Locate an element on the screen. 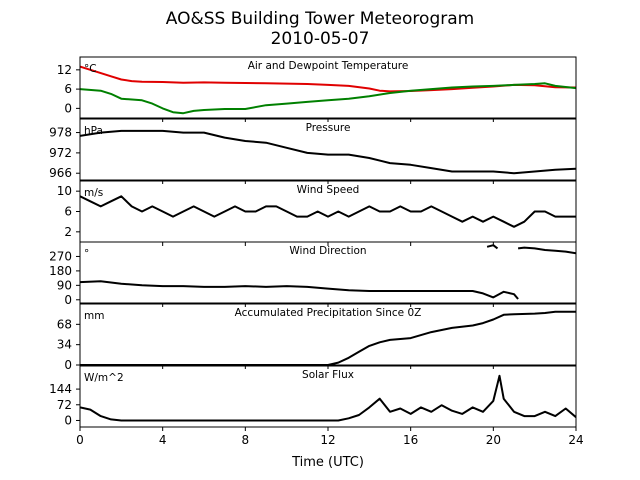 The image size is (640, 480). x-tick-label: 20 is located at coordinates (493, 440).